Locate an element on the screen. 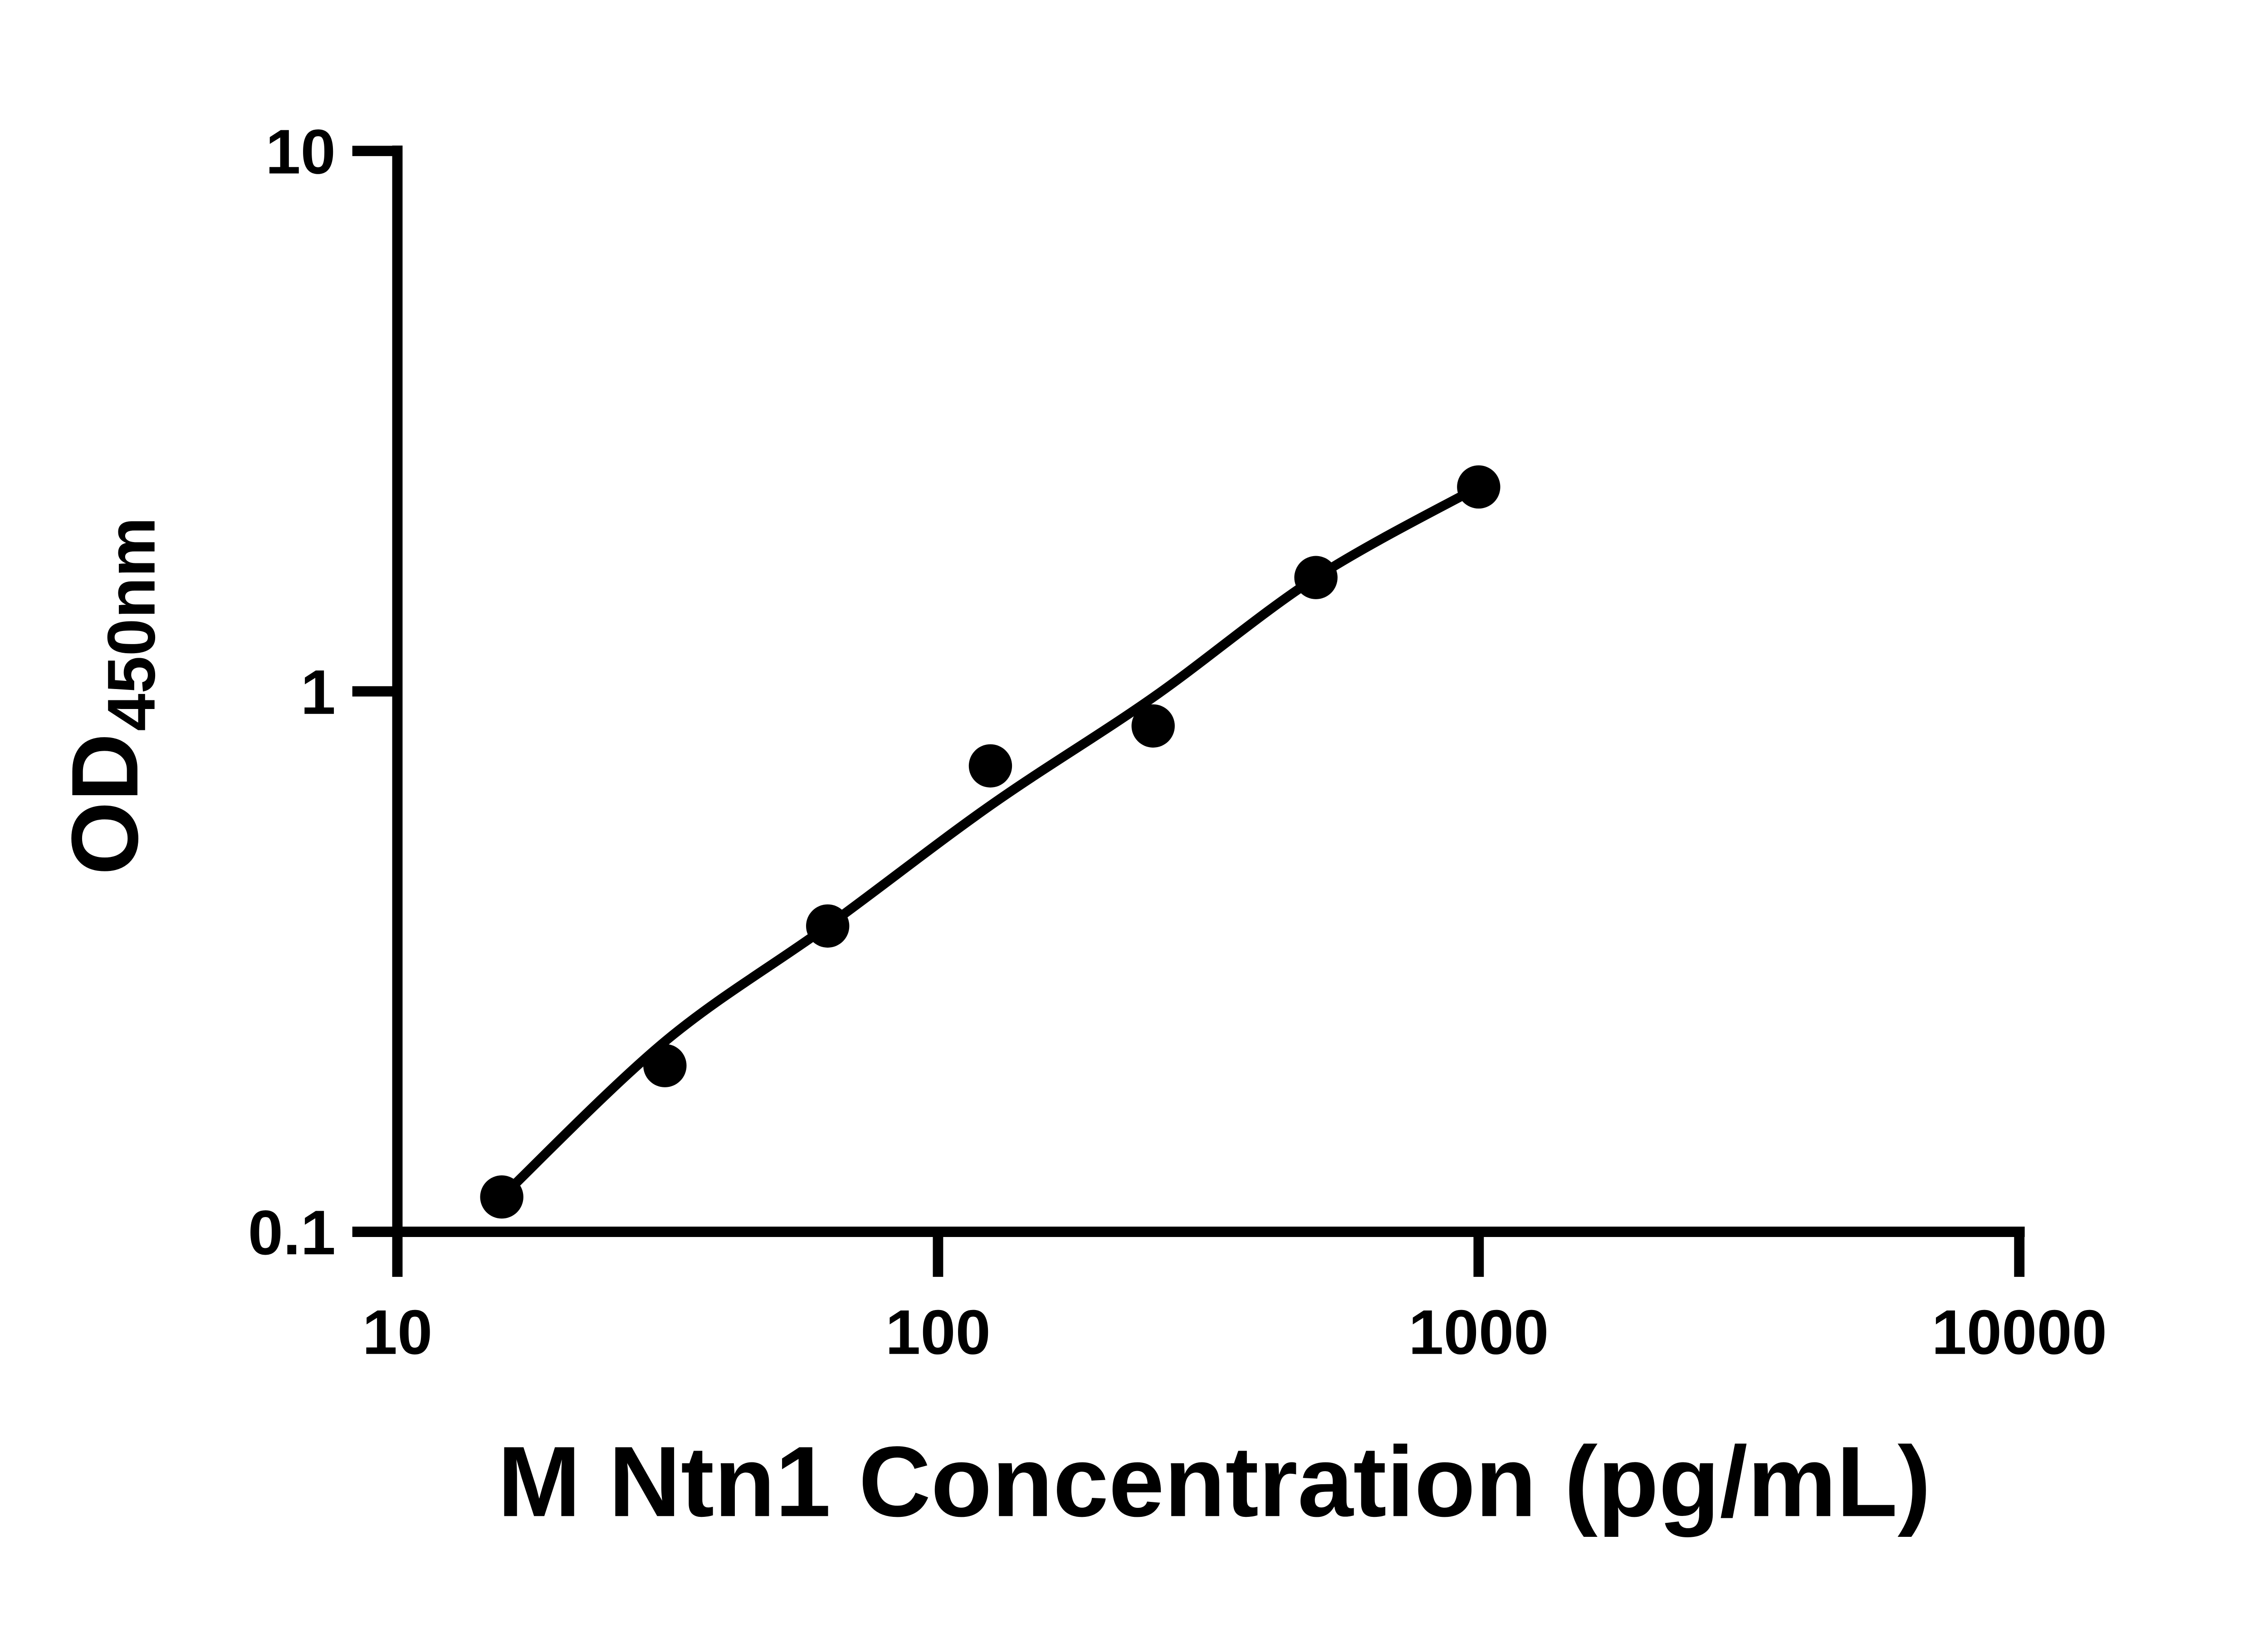 This screenshot has height=1633, width=2268. y-axis-title-main: OD is located at coordinates (105, 804).